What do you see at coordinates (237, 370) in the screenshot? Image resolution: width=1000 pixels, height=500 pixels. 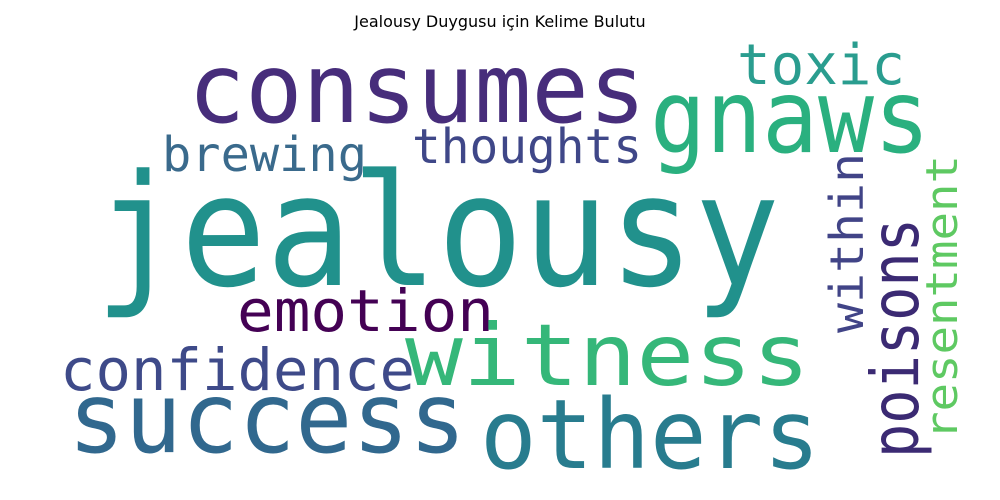 I see `word-confidence: confidence` at bounding box center [237, 370].